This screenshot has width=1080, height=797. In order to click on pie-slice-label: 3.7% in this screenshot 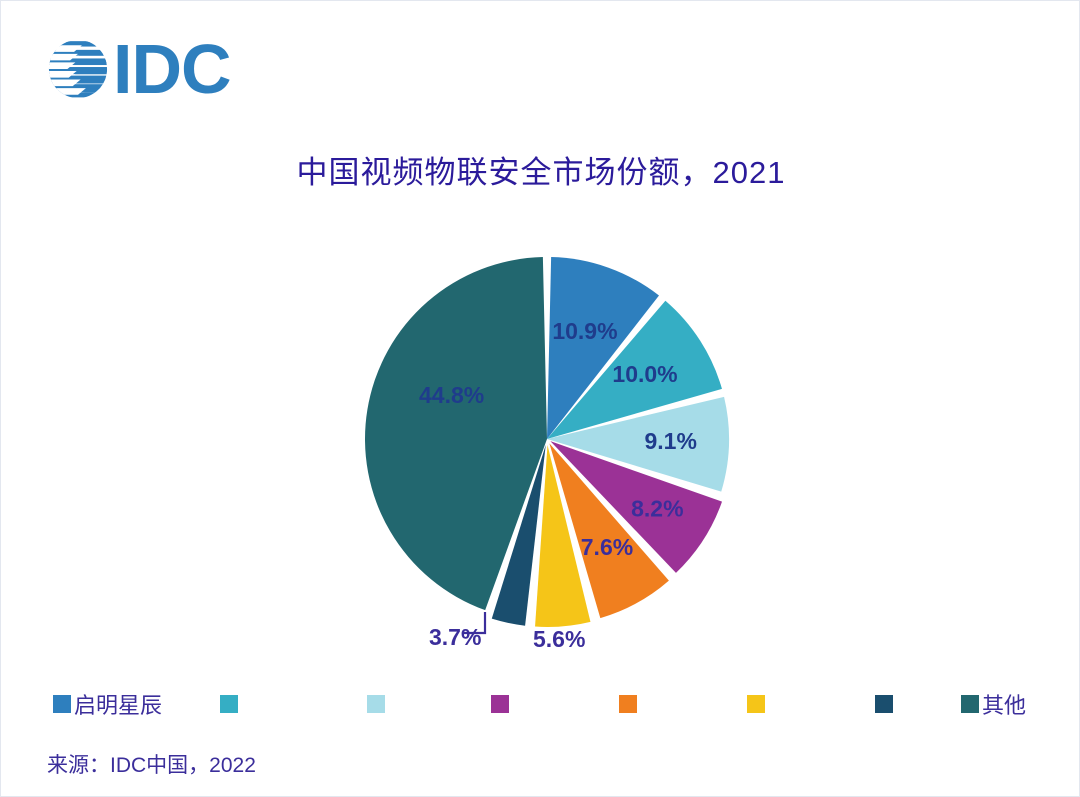, I will do `click(455, 637)`.